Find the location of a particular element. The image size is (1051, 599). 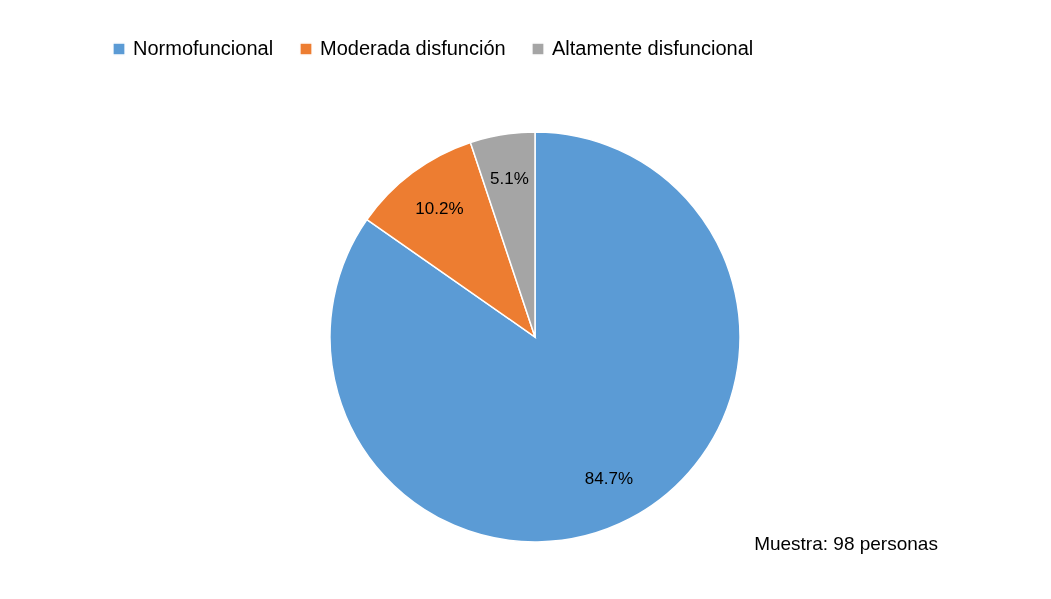

data-label: 5.1% is located at coordinates (509, 179).